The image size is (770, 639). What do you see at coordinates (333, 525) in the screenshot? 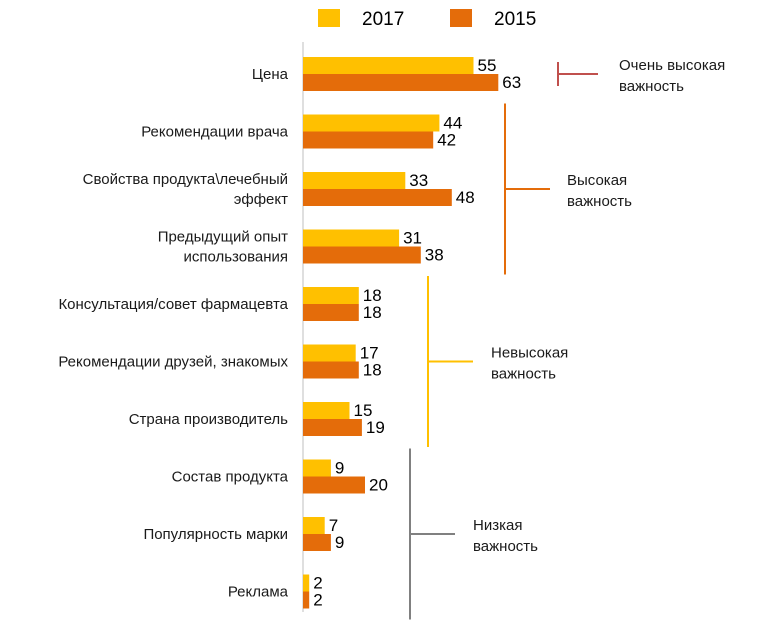
I see `value-label-2017: 7` at bounding box center [333, 525].